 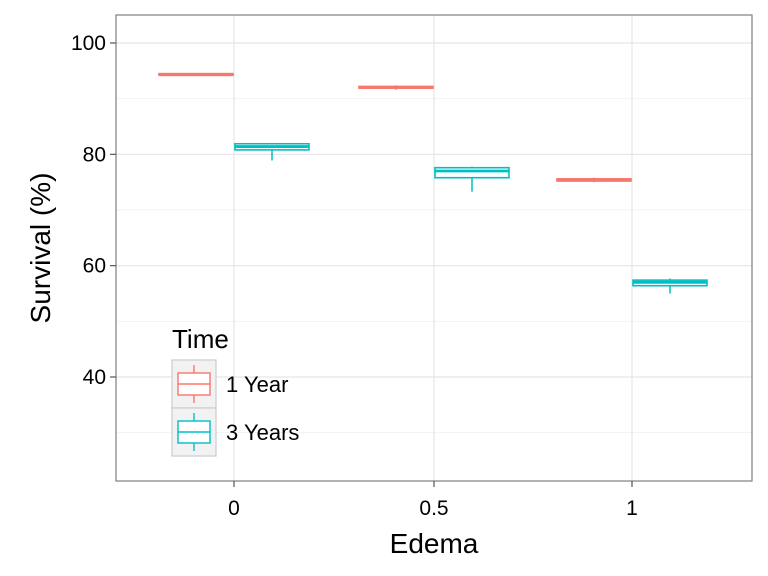 I want to click on legend-item: 3 Years, so click(x=235, y=432).